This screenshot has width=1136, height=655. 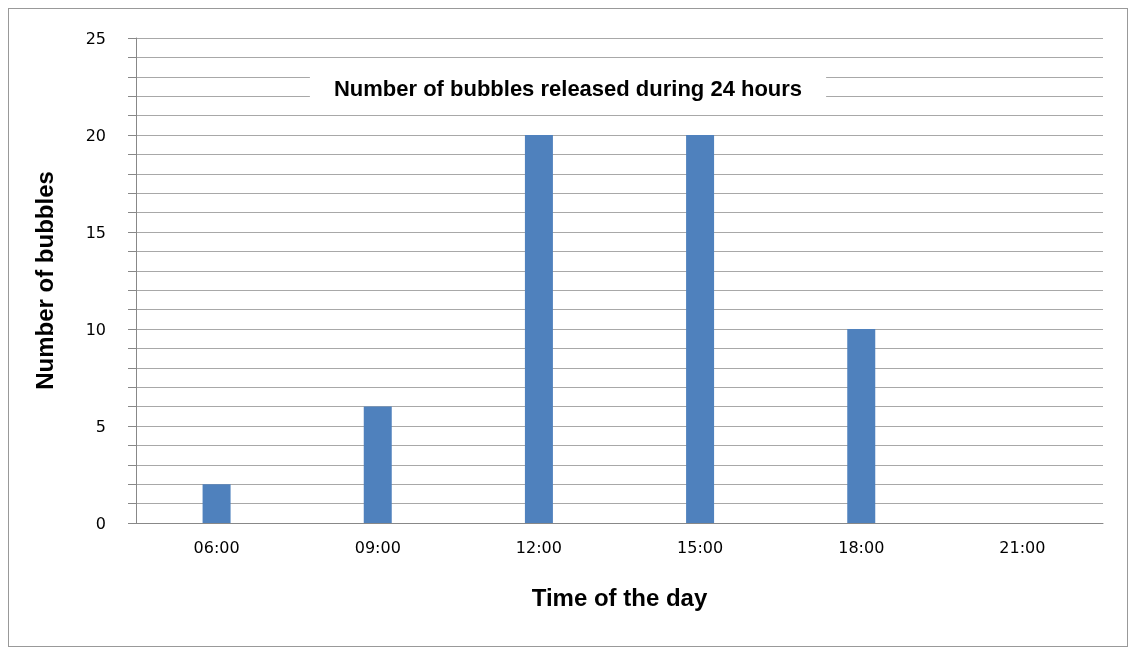 What do you see at coordinates (95, 135) in the screenshot?
I see `y-tick-label: 20` at bounding box center [95, 135].